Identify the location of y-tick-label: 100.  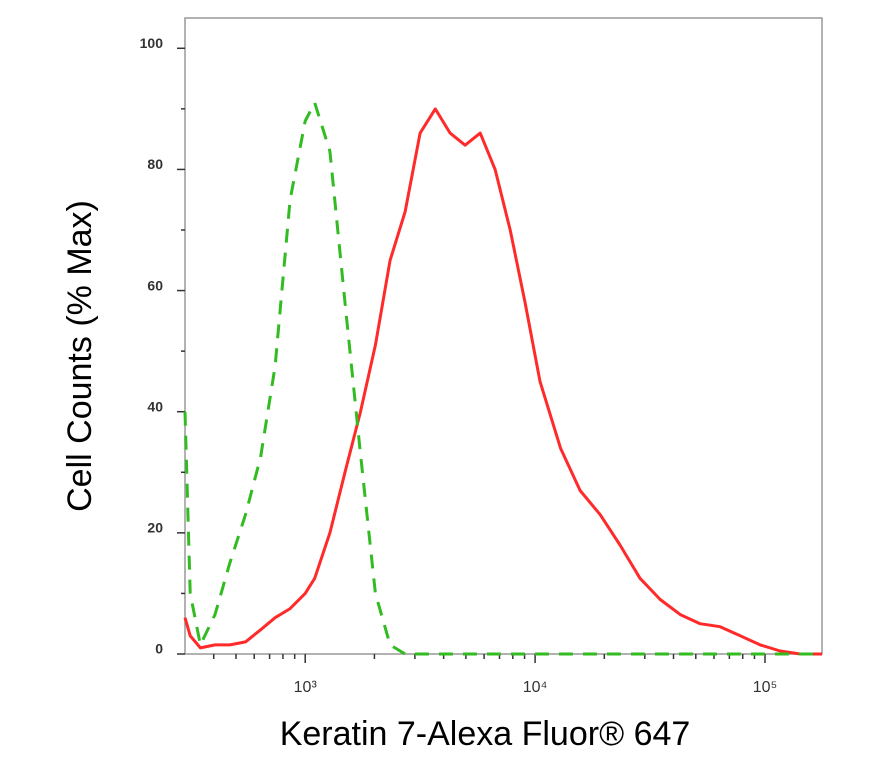
(152, 43).